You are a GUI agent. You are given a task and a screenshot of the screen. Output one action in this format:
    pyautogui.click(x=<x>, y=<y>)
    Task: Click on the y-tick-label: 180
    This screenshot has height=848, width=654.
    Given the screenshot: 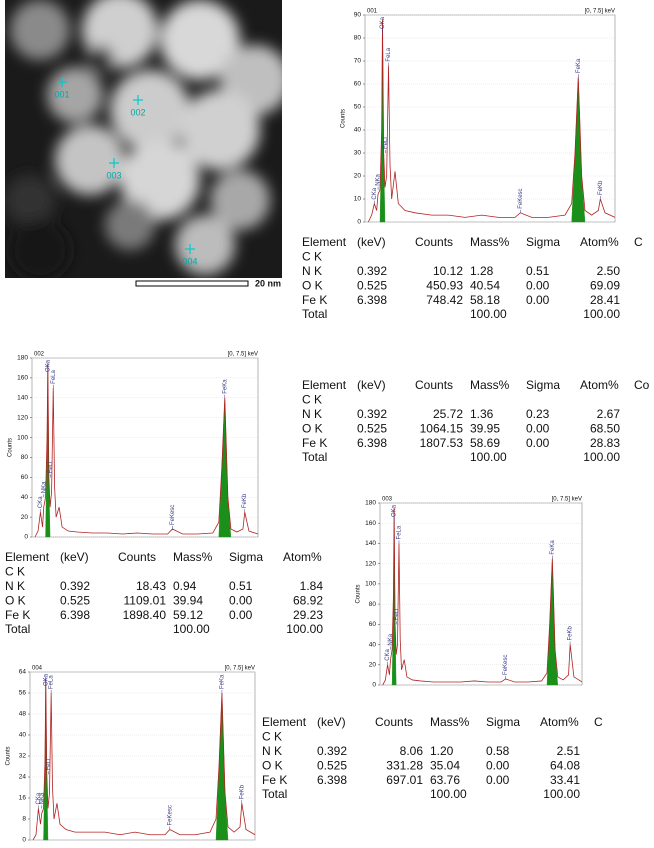 What is the action you would take?
    pyautogui.click(x=22, y=358)
    